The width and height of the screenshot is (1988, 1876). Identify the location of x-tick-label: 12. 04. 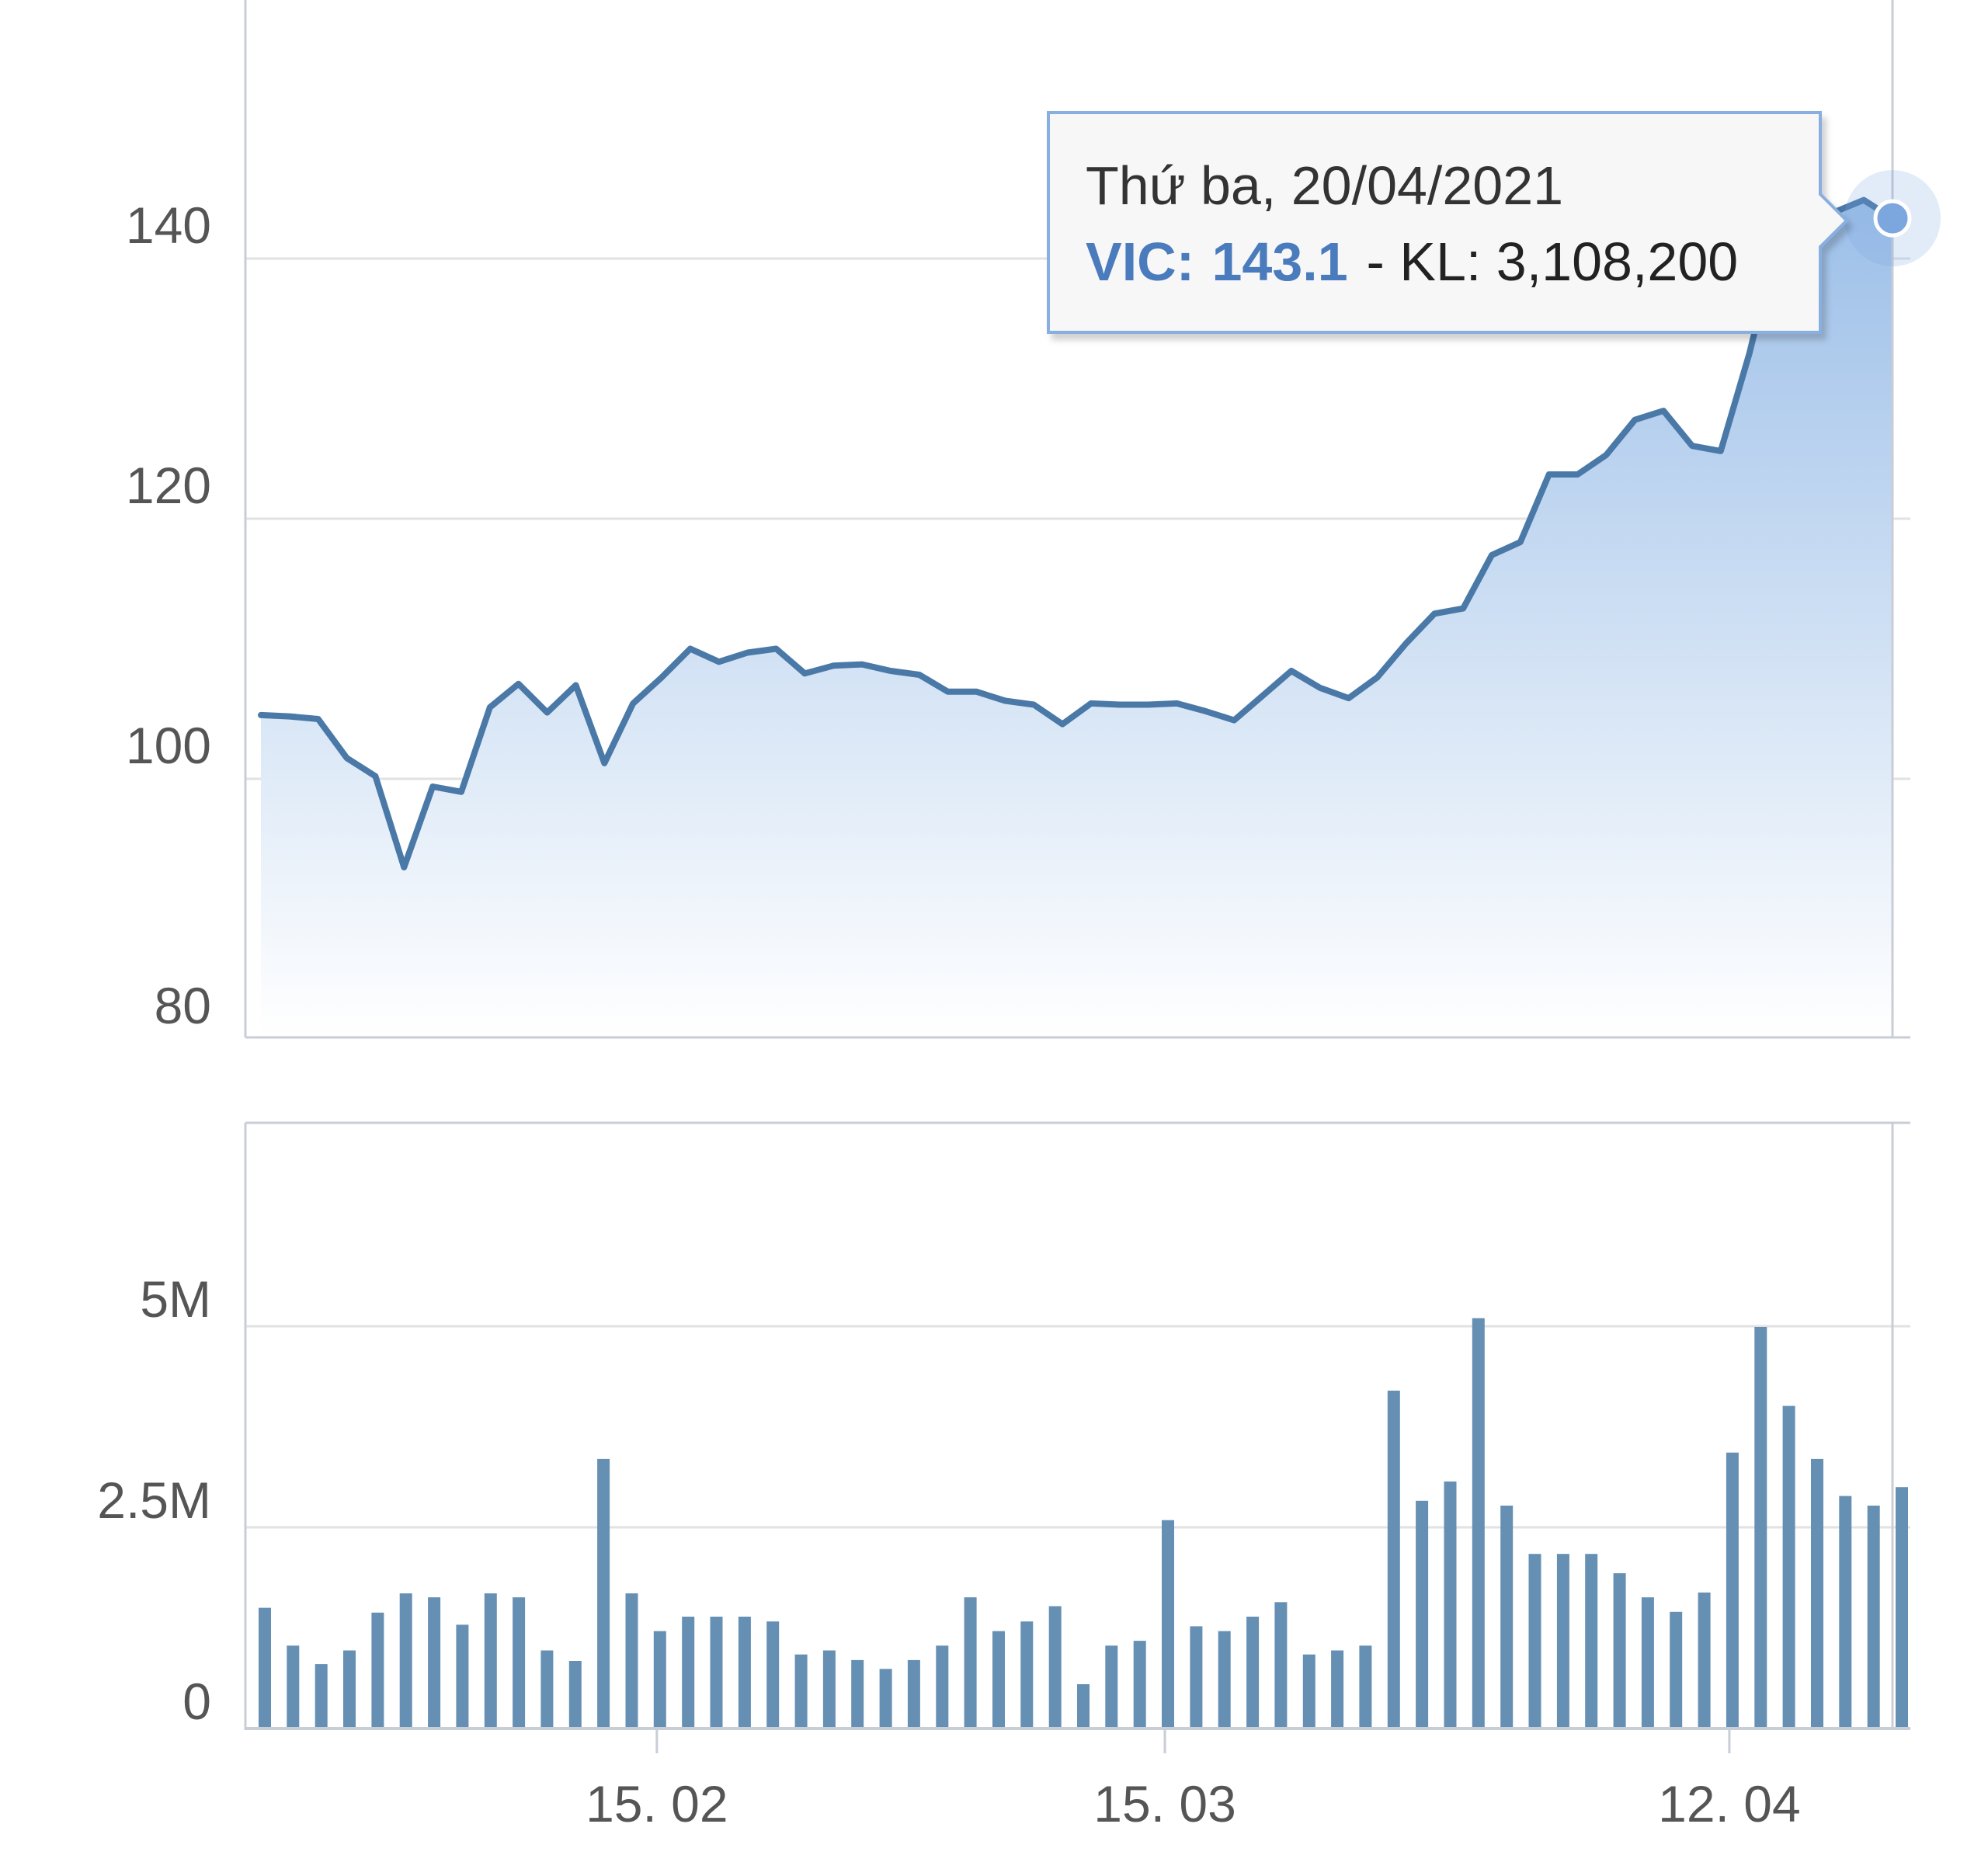
(1729, 1804).